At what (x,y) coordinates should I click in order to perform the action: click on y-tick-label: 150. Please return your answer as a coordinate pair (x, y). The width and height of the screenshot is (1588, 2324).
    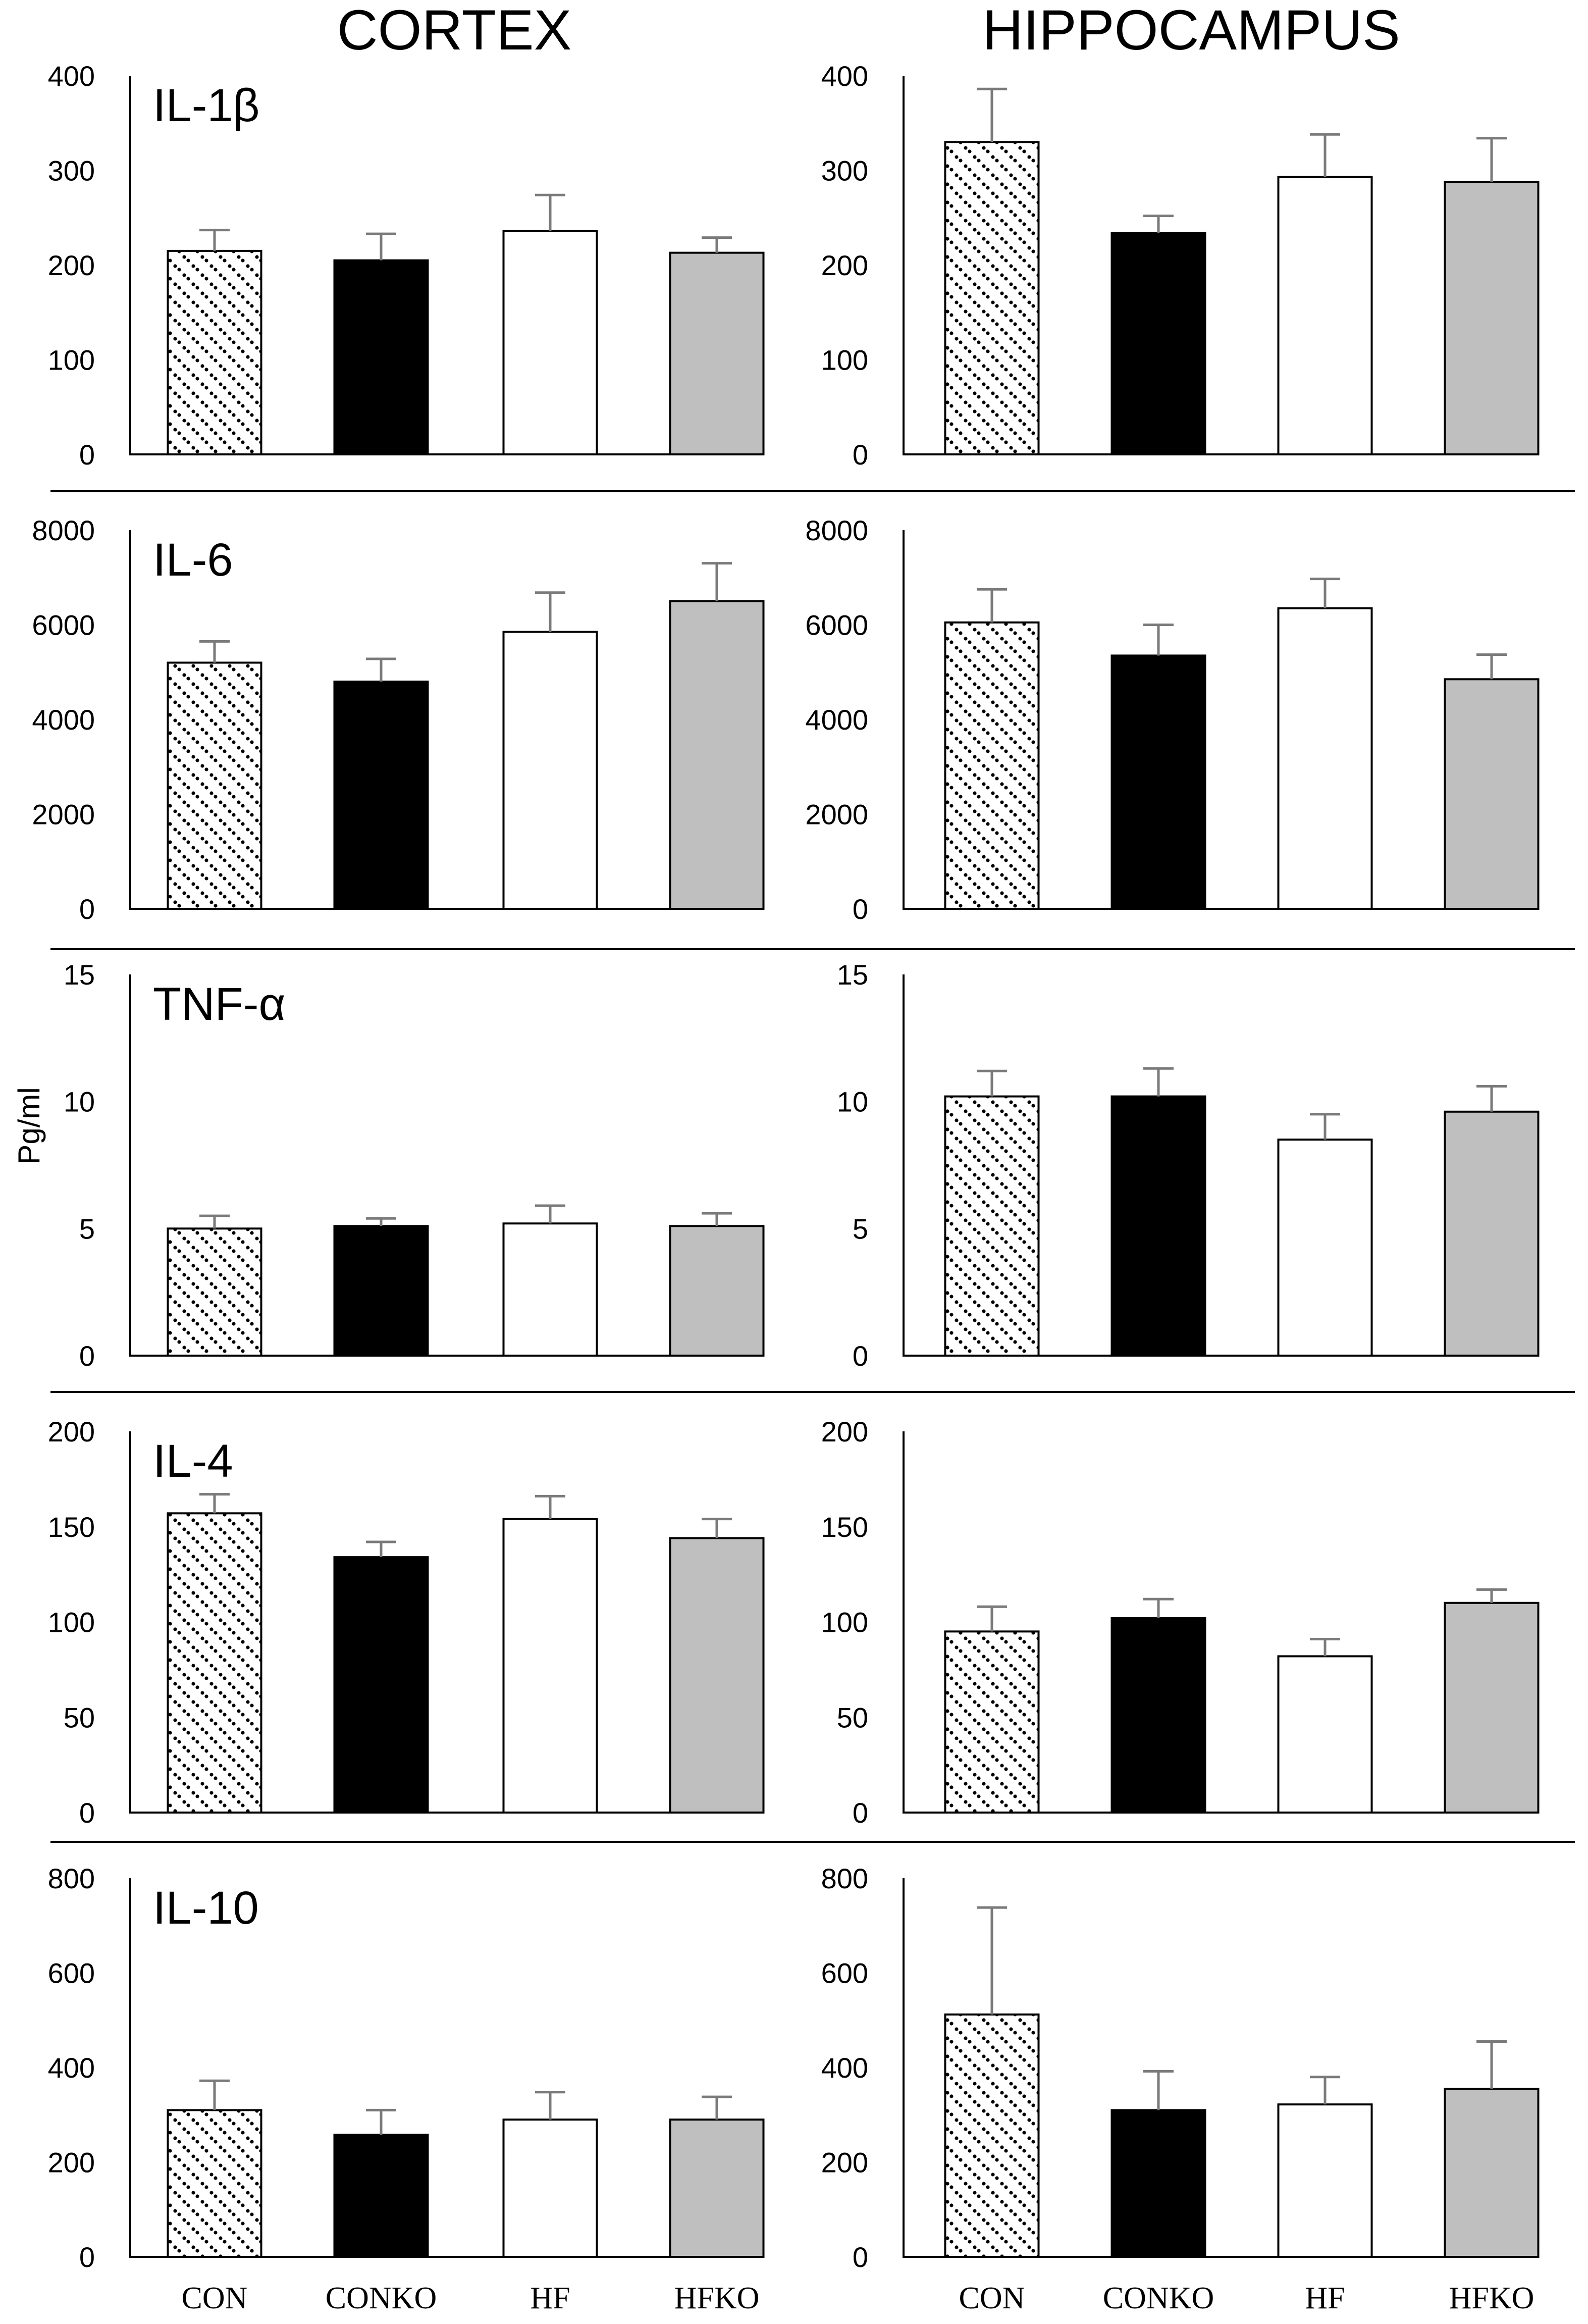
    Looking at the image, I should click on (72, 1527).